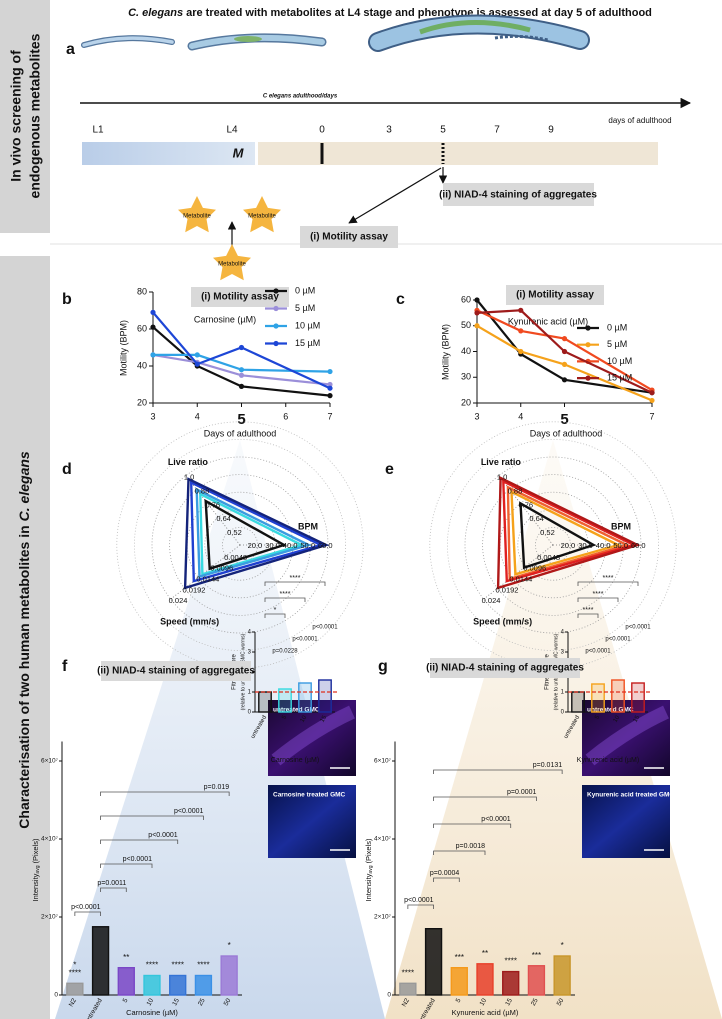 Image resolution: width=722 pixels, height=1019 pixels. What do you see at coordinates (476, 416) in the screenshot?
I see `x-tick-label: 3` at bounding box center [476, 416].